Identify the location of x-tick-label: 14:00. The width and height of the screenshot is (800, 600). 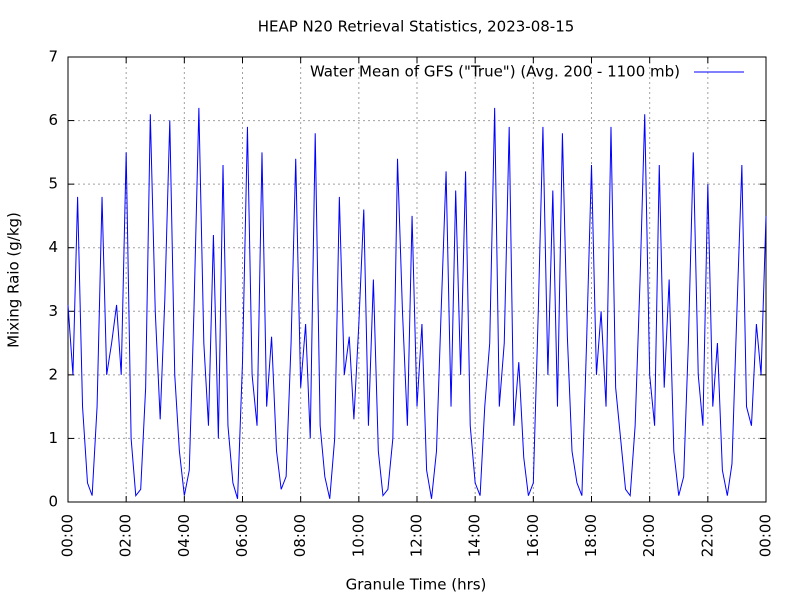
(475, 535).